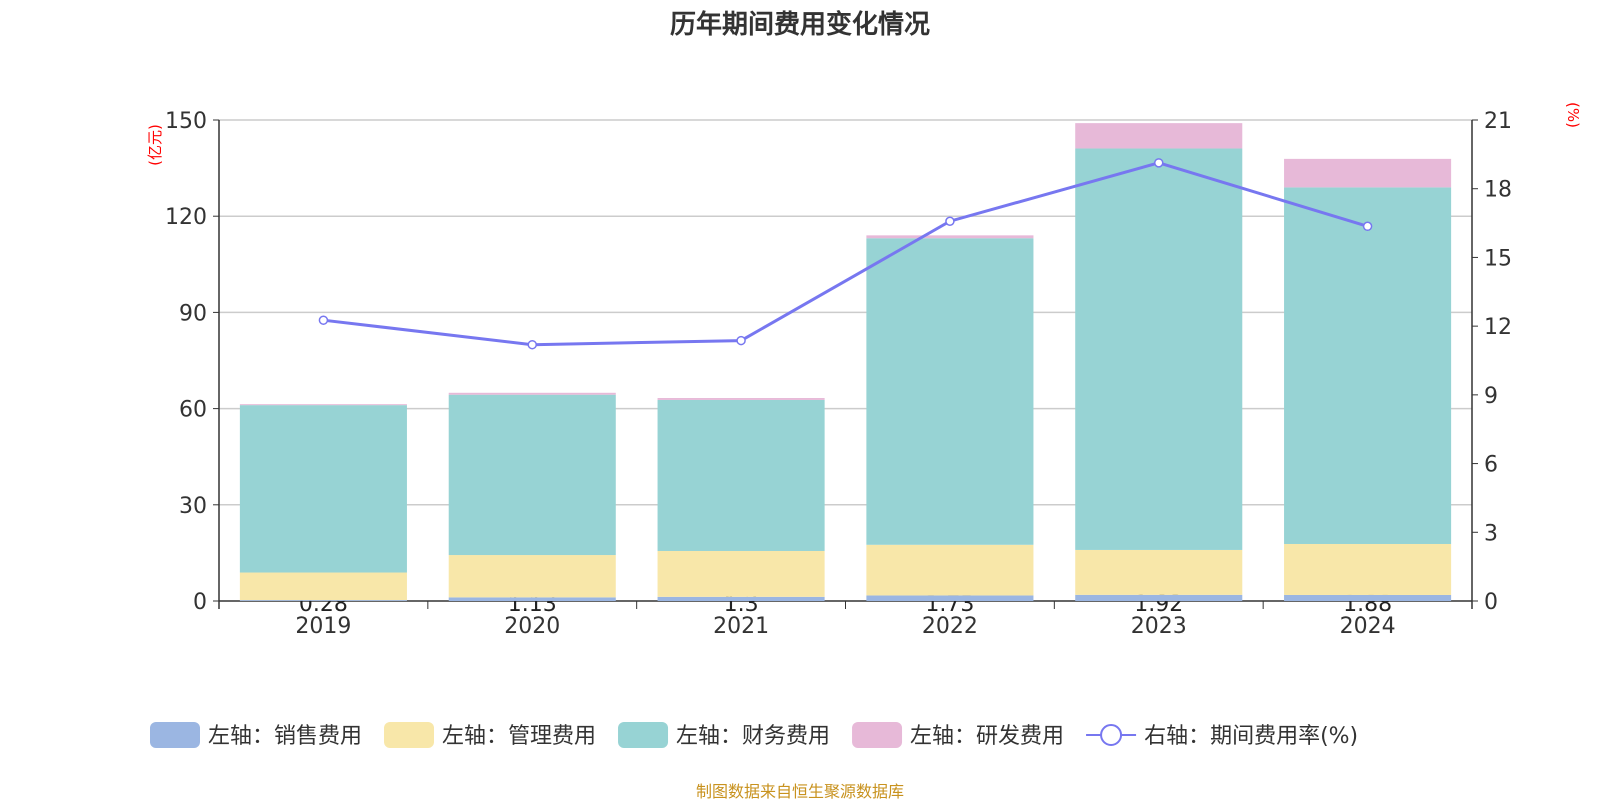 The image size is (1600, 802). I want to click on x-tick-label: 2024, so click(1368, 626).